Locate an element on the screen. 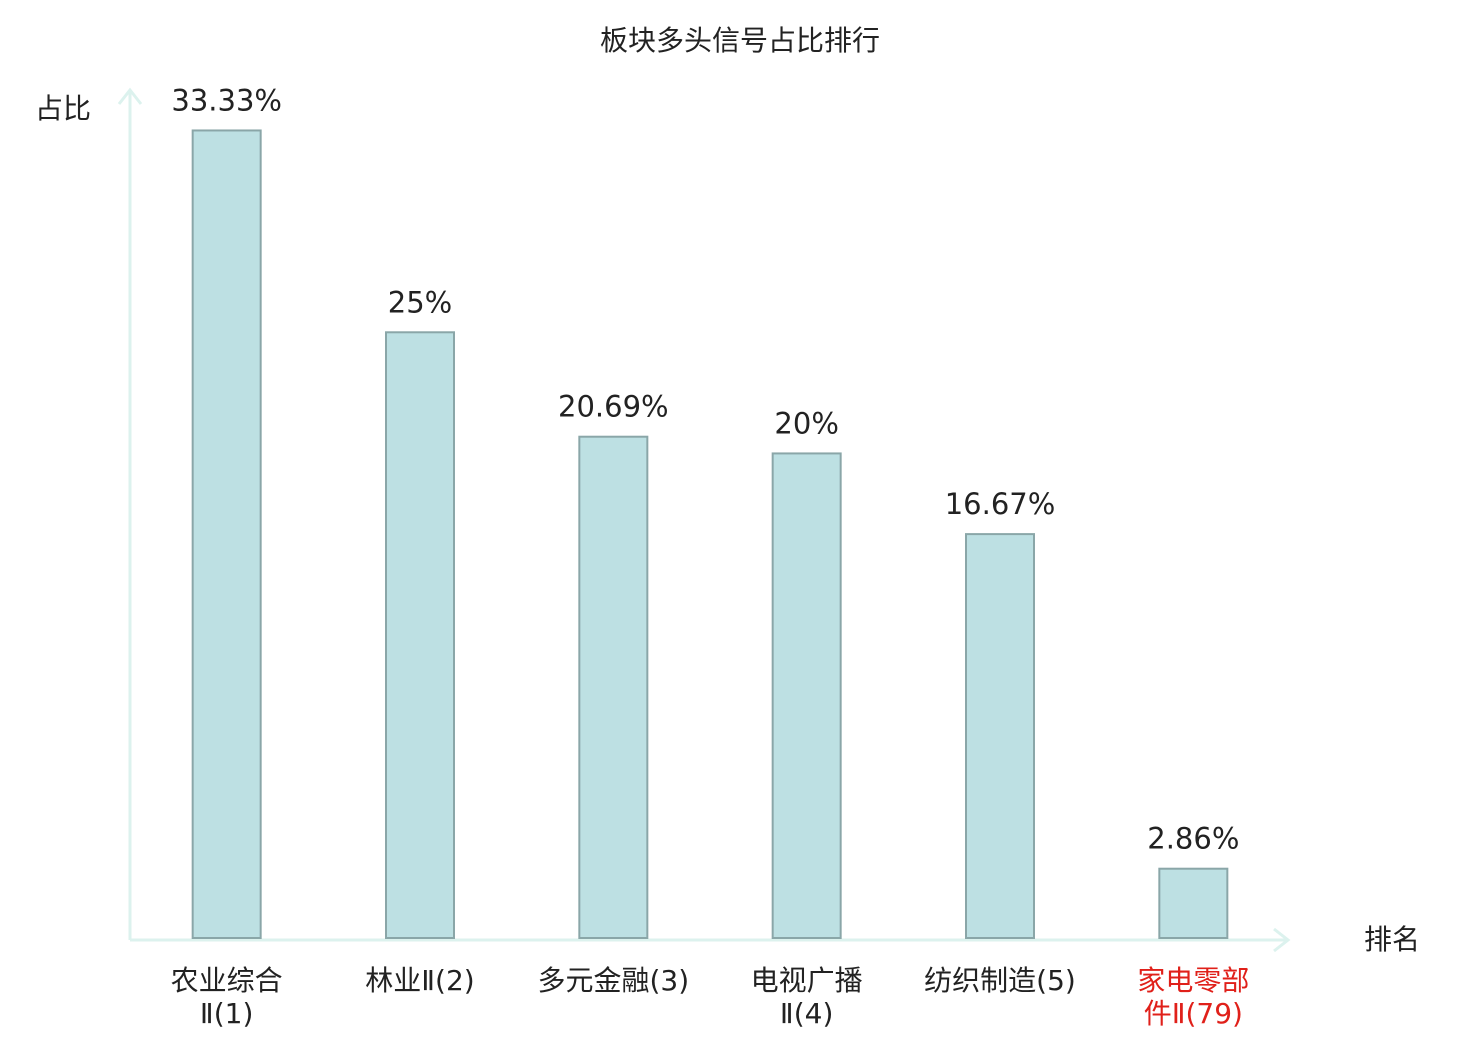  x-axis-label: 排名 is located at coordinates (1392, 939).